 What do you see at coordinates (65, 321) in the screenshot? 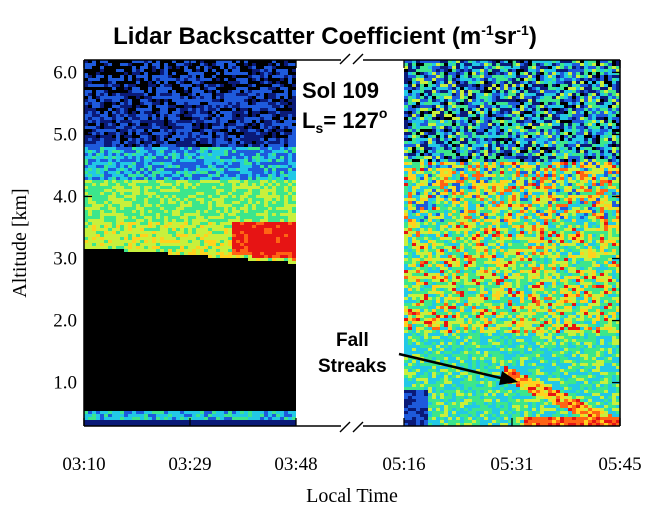
I see `y-tick-label: 2.0` at bounding box center [65, 321].